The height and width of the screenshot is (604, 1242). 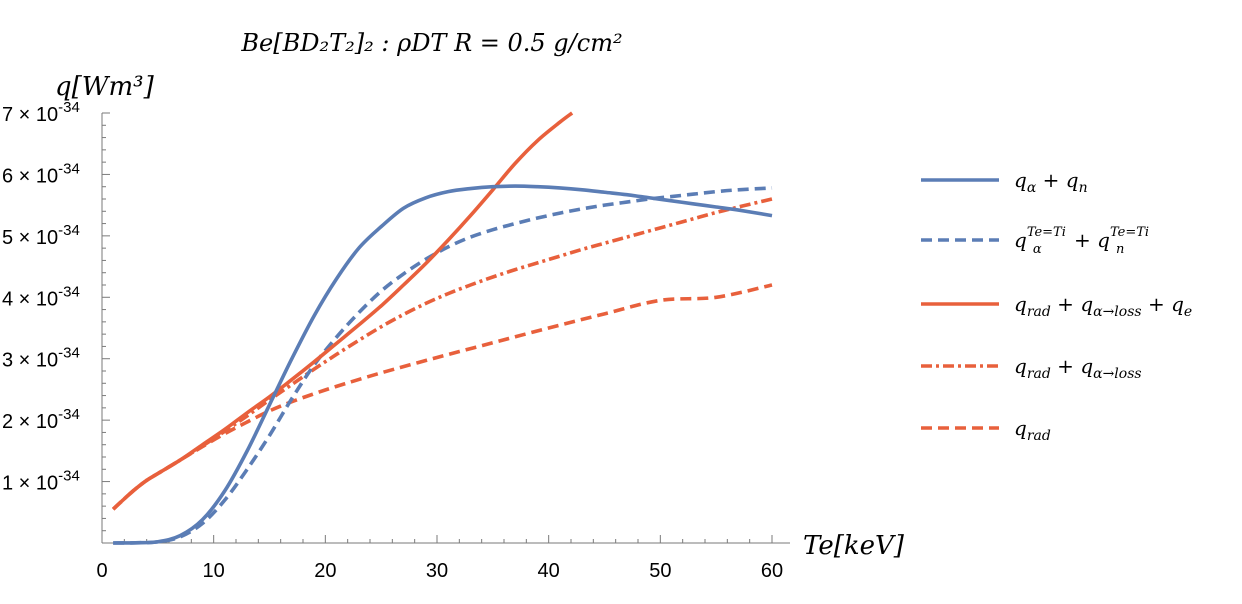 I want to click on legend-item: qrad​ + qα→loss​, so click(x=1031, y=368).